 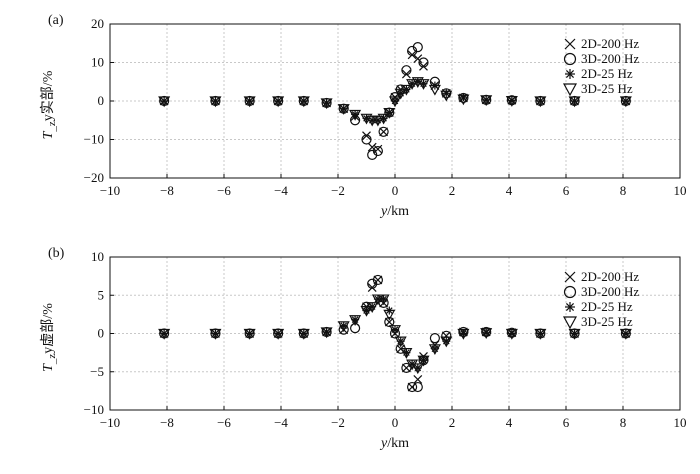 What do you see at coordinates (49, 104) in the screenshot?
I see `y-axis-label: T_zy实部/%` at bounding box center [49, 104].